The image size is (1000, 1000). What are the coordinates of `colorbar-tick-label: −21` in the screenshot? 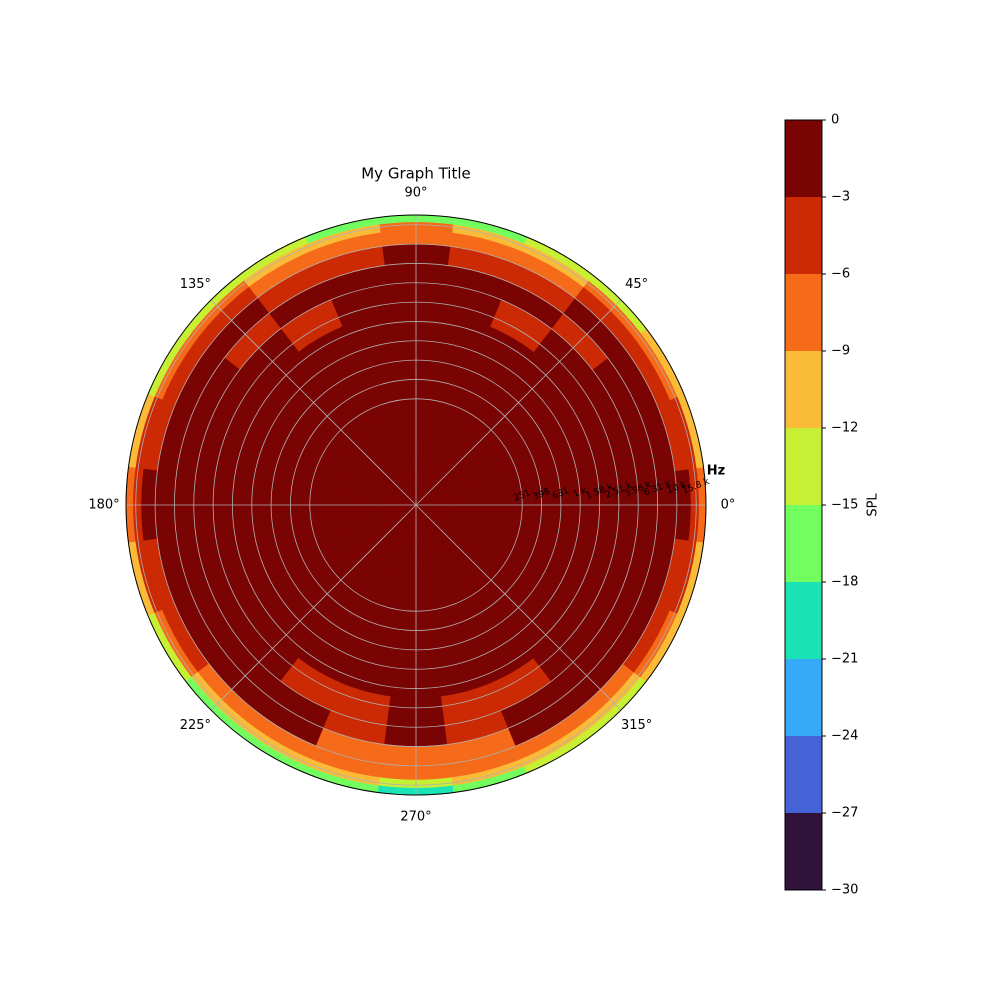 It's located at (844, 659).